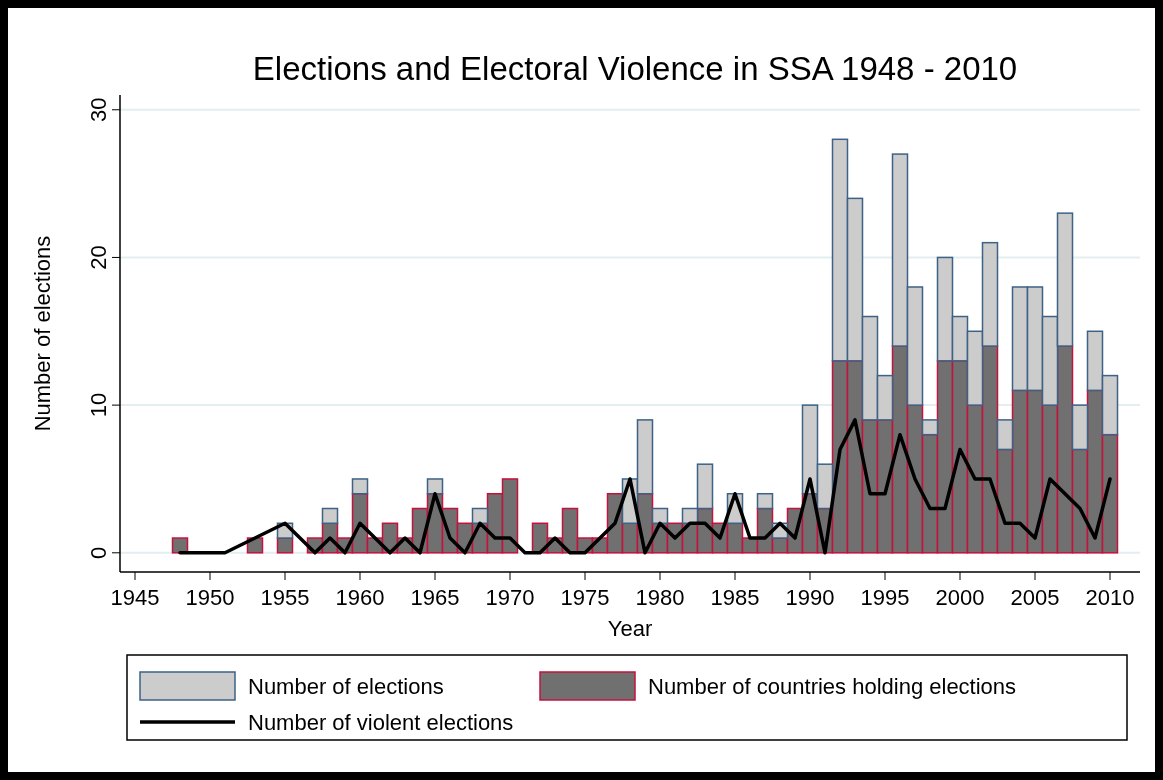 This screenshot has width=1163, height=780. I want to click on y-tick-label: 20, so click(98, 257).